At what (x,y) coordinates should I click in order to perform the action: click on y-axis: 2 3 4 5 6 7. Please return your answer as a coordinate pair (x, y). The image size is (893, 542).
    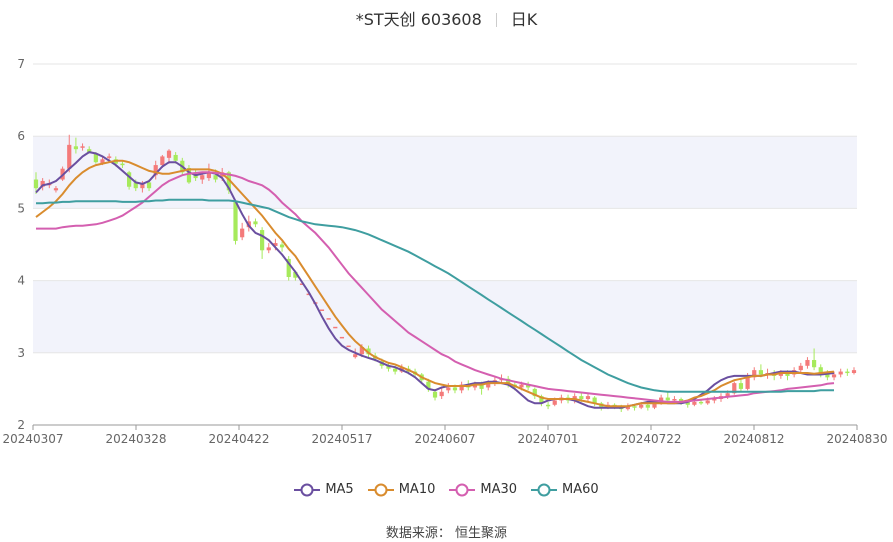
    Looking at the image, I should click on (21, 244).